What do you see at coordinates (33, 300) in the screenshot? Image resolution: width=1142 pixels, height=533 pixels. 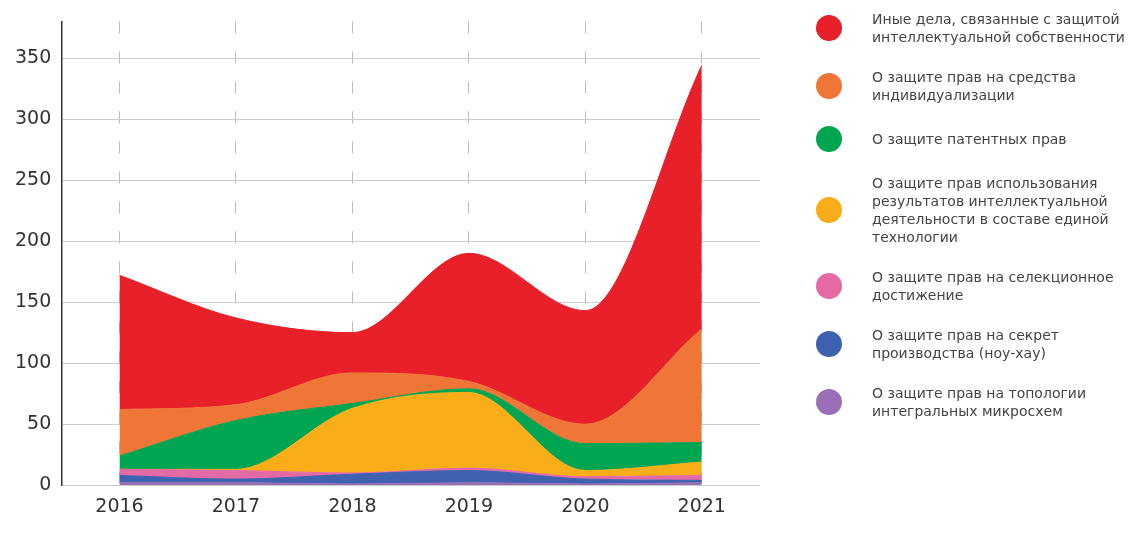 I see `y-tick-label: 150` at bounding box center [33, 300].